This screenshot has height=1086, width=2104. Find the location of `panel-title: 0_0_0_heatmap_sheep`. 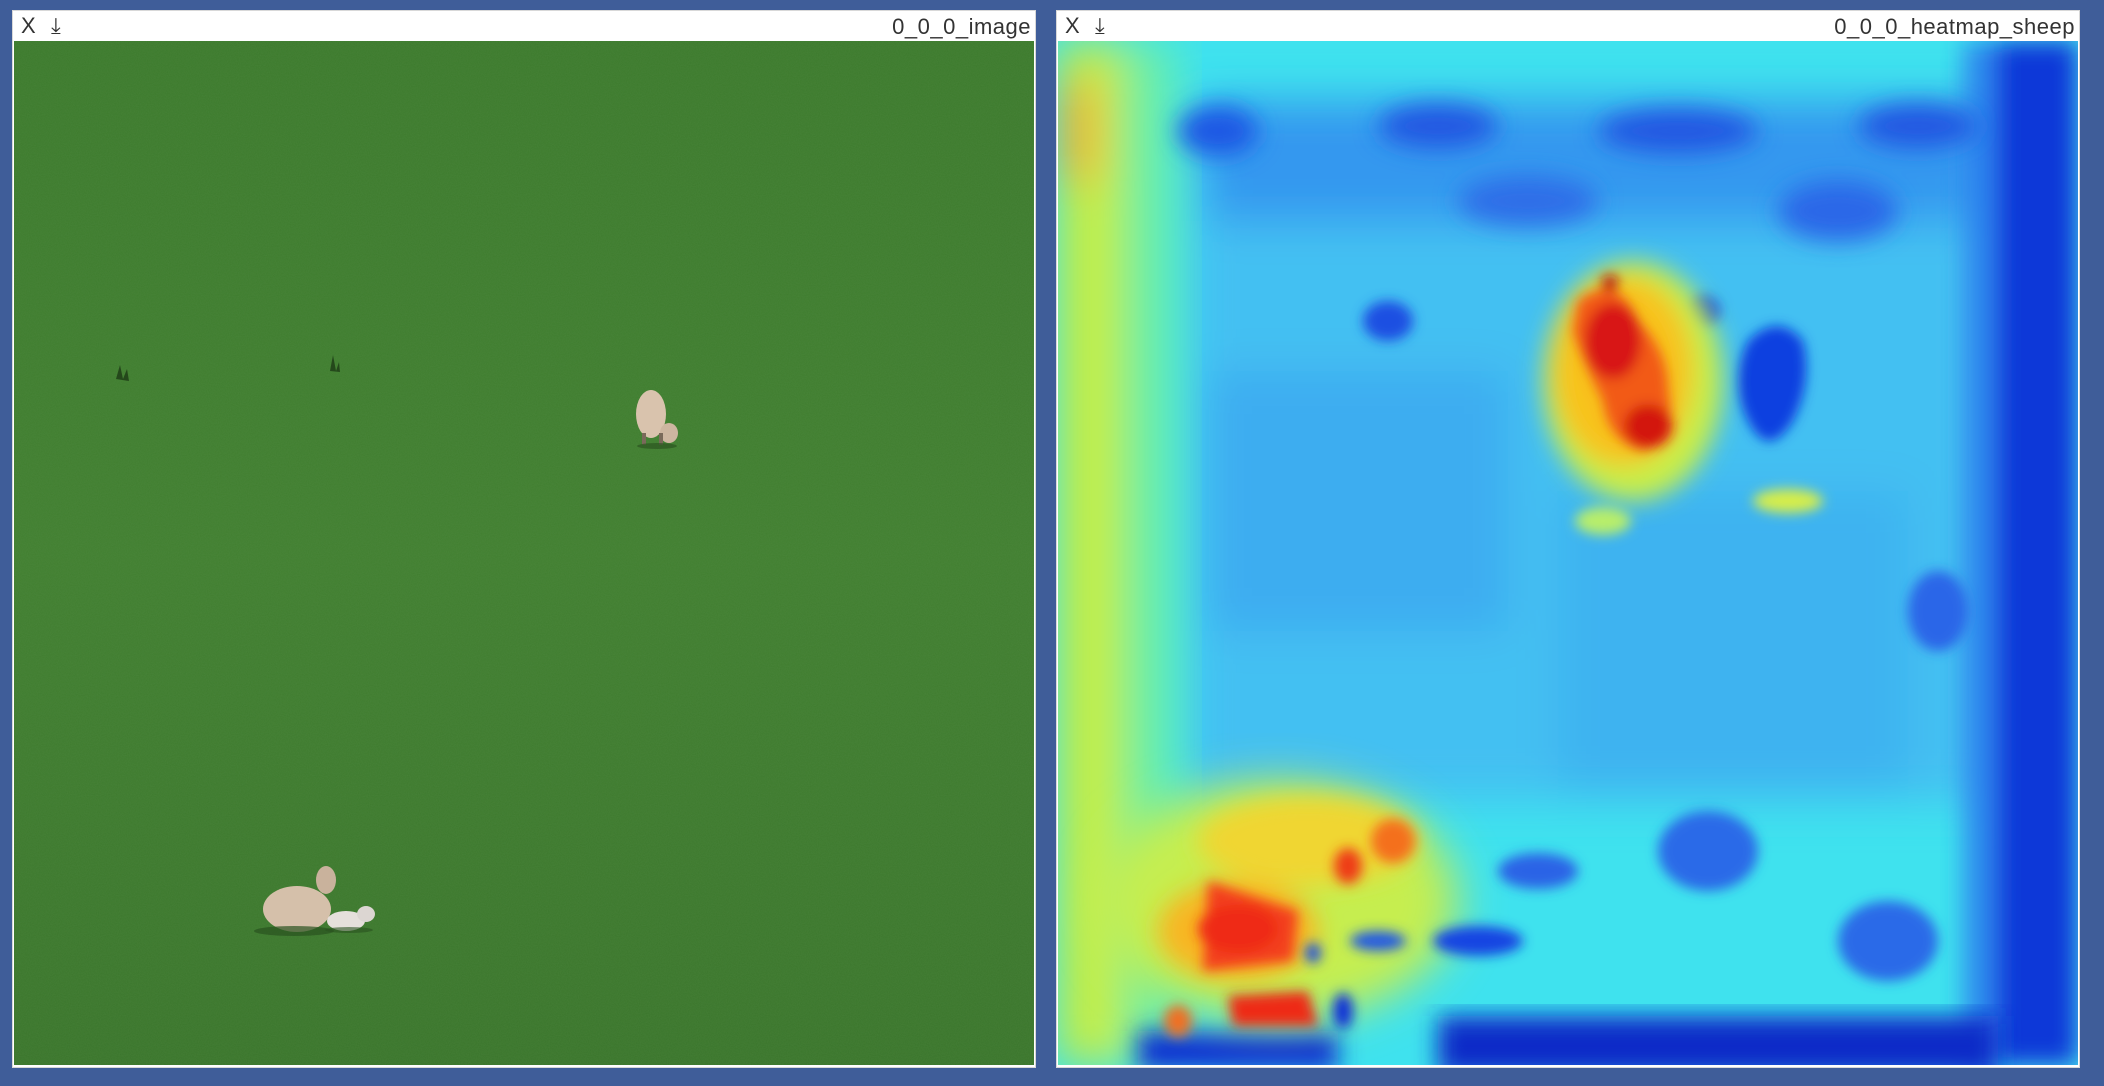

panel-title: 0_0_0_heatmap_sheep is located at coordinates (1954, 26).